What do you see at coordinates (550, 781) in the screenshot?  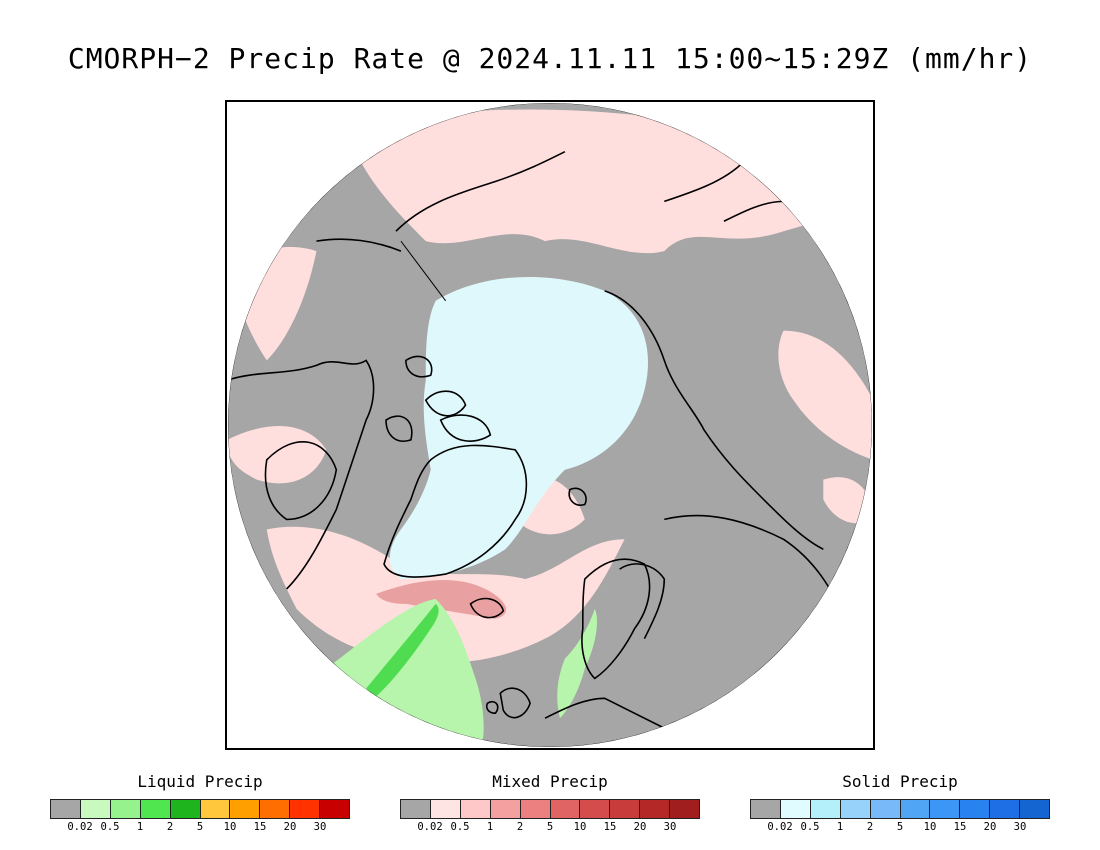 I see `legend-title: Mixed Precip` at bounding box center [550, 781].